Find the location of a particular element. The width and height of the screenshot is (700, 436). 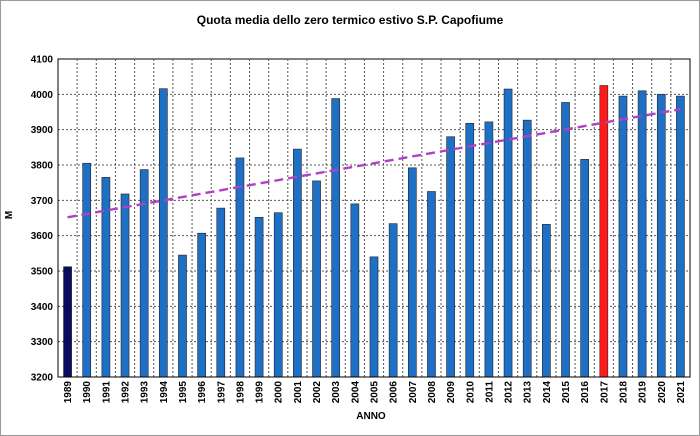

y-tick-label: 3900 is located at coordinates (42, 130).